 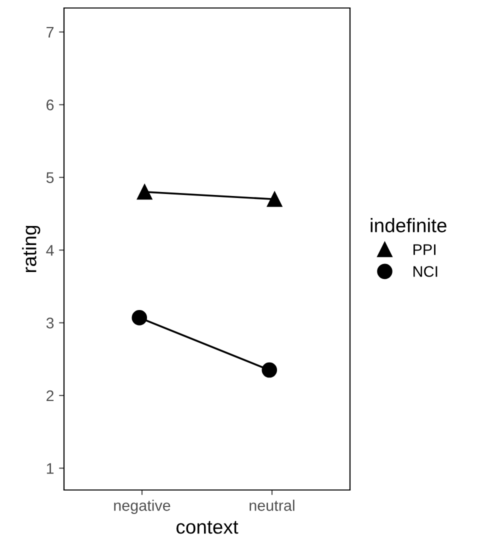 What do you see at coordinates (50, 396) in the screenshot?
I see `y-tick-label: 2` at bounding box center [50, 396].